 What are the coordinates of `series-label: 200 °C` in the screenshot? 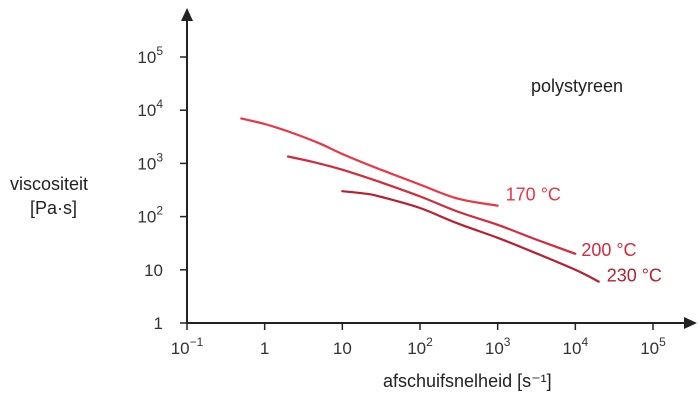 It's located at (608, 250).